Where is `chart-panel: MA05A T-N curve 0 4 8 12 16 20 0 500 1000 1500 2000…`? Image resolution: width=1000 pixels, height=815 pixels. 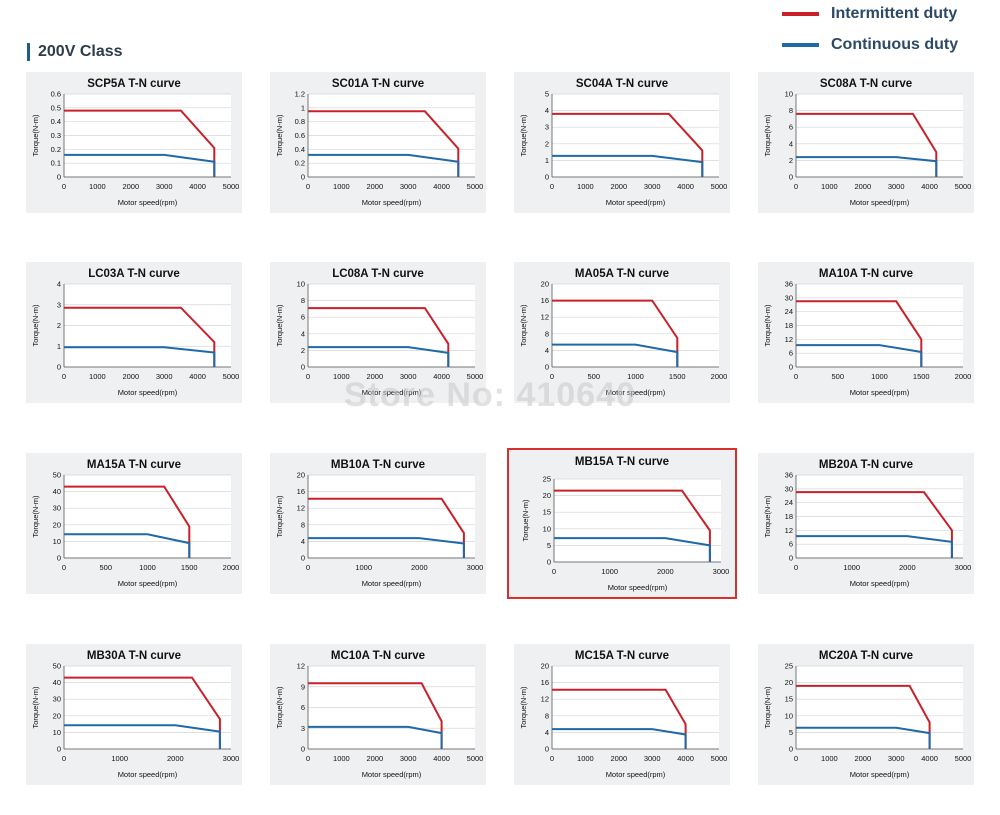
chart-panel: MA05A T-N curve 0 4 8 12 16 20 0 500 1000 1500 2000… is located at coordinates (622, 332).